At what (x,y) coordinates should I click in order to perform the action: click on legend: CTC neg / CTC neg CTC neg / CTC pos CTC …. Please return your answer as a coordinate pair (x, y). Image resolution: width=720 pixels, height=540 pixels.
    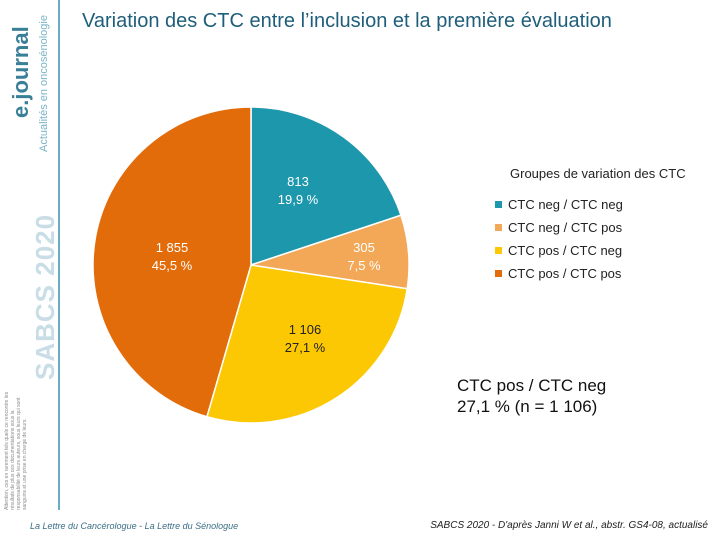
    Looking at the image, I should click on (559, 239).